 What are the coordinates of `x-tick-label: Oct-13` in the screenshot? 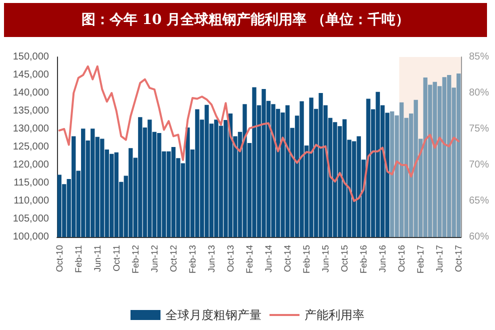 It's located at (230, 258).